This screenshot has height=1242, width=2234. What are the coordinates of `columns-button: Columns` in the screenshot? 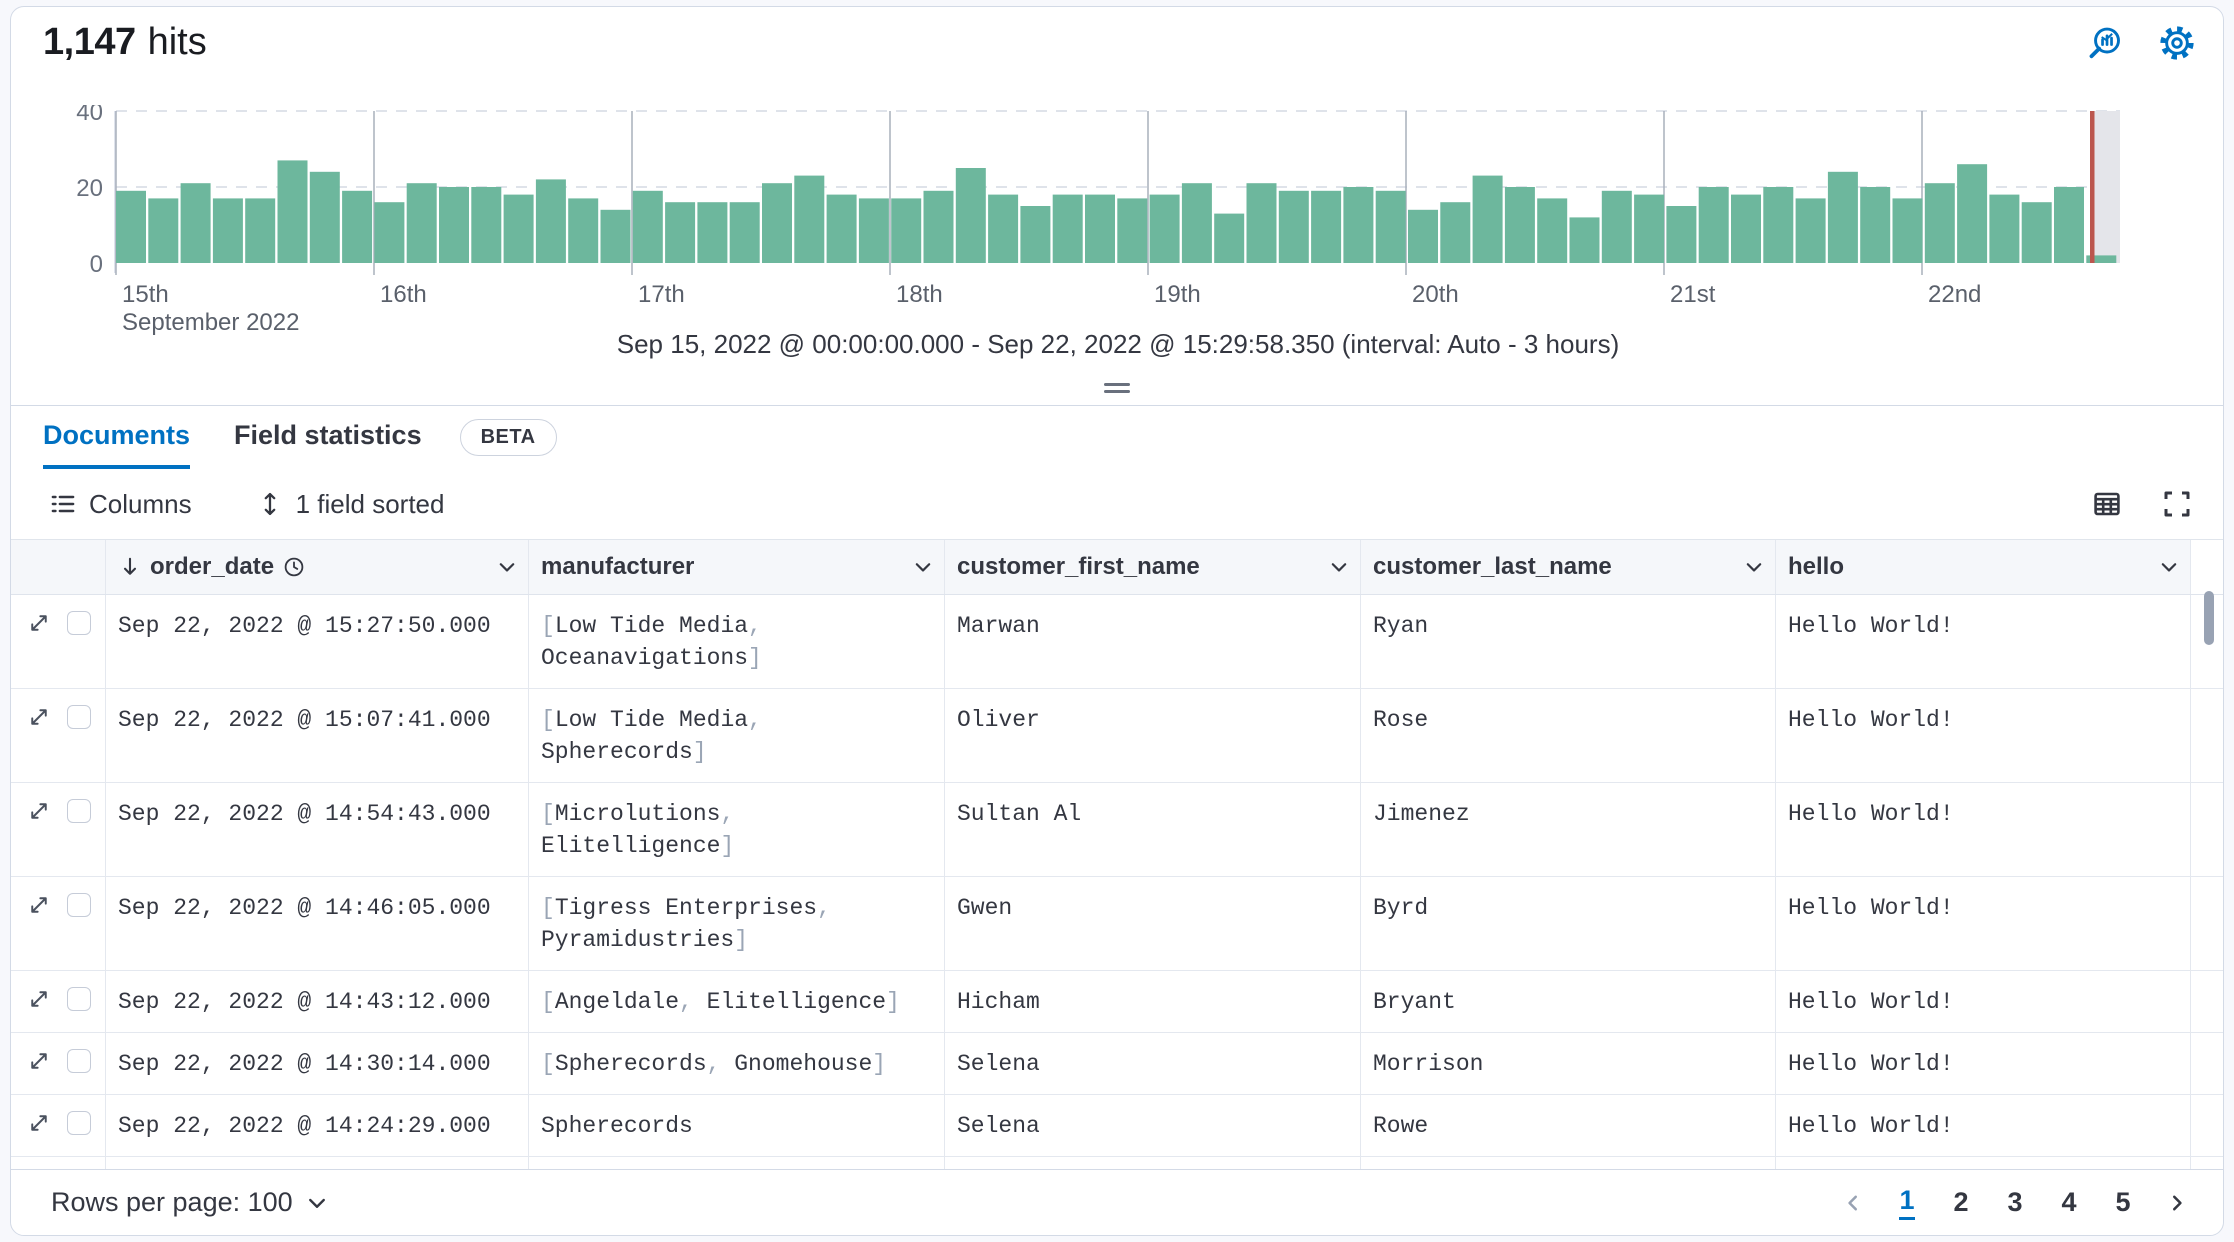 It's located at (120, 504).